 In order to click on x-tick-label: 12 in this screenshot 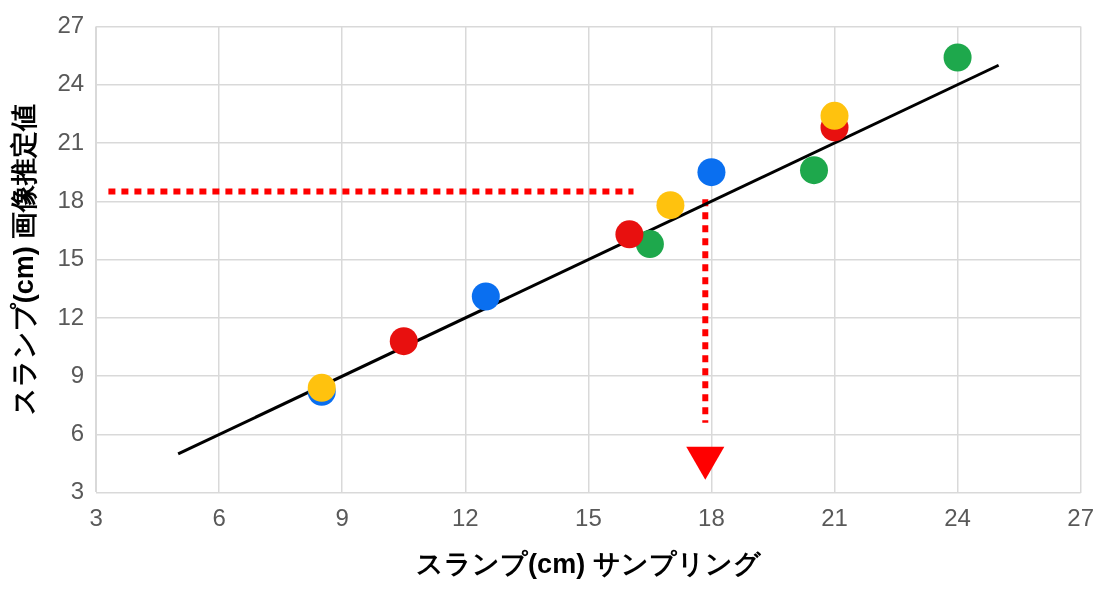, I will do `click(465, 517)`.